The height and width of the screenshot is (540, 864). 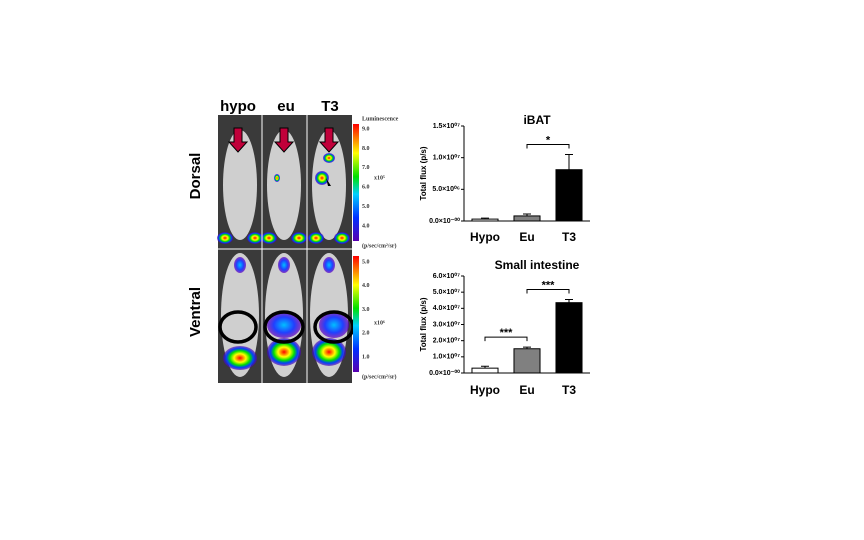 What do you see at coordinates (446, 126) in the screenshot?
I see `y-tick-label: 1.5×10⁰⁷` at bounding box center [446, 126].